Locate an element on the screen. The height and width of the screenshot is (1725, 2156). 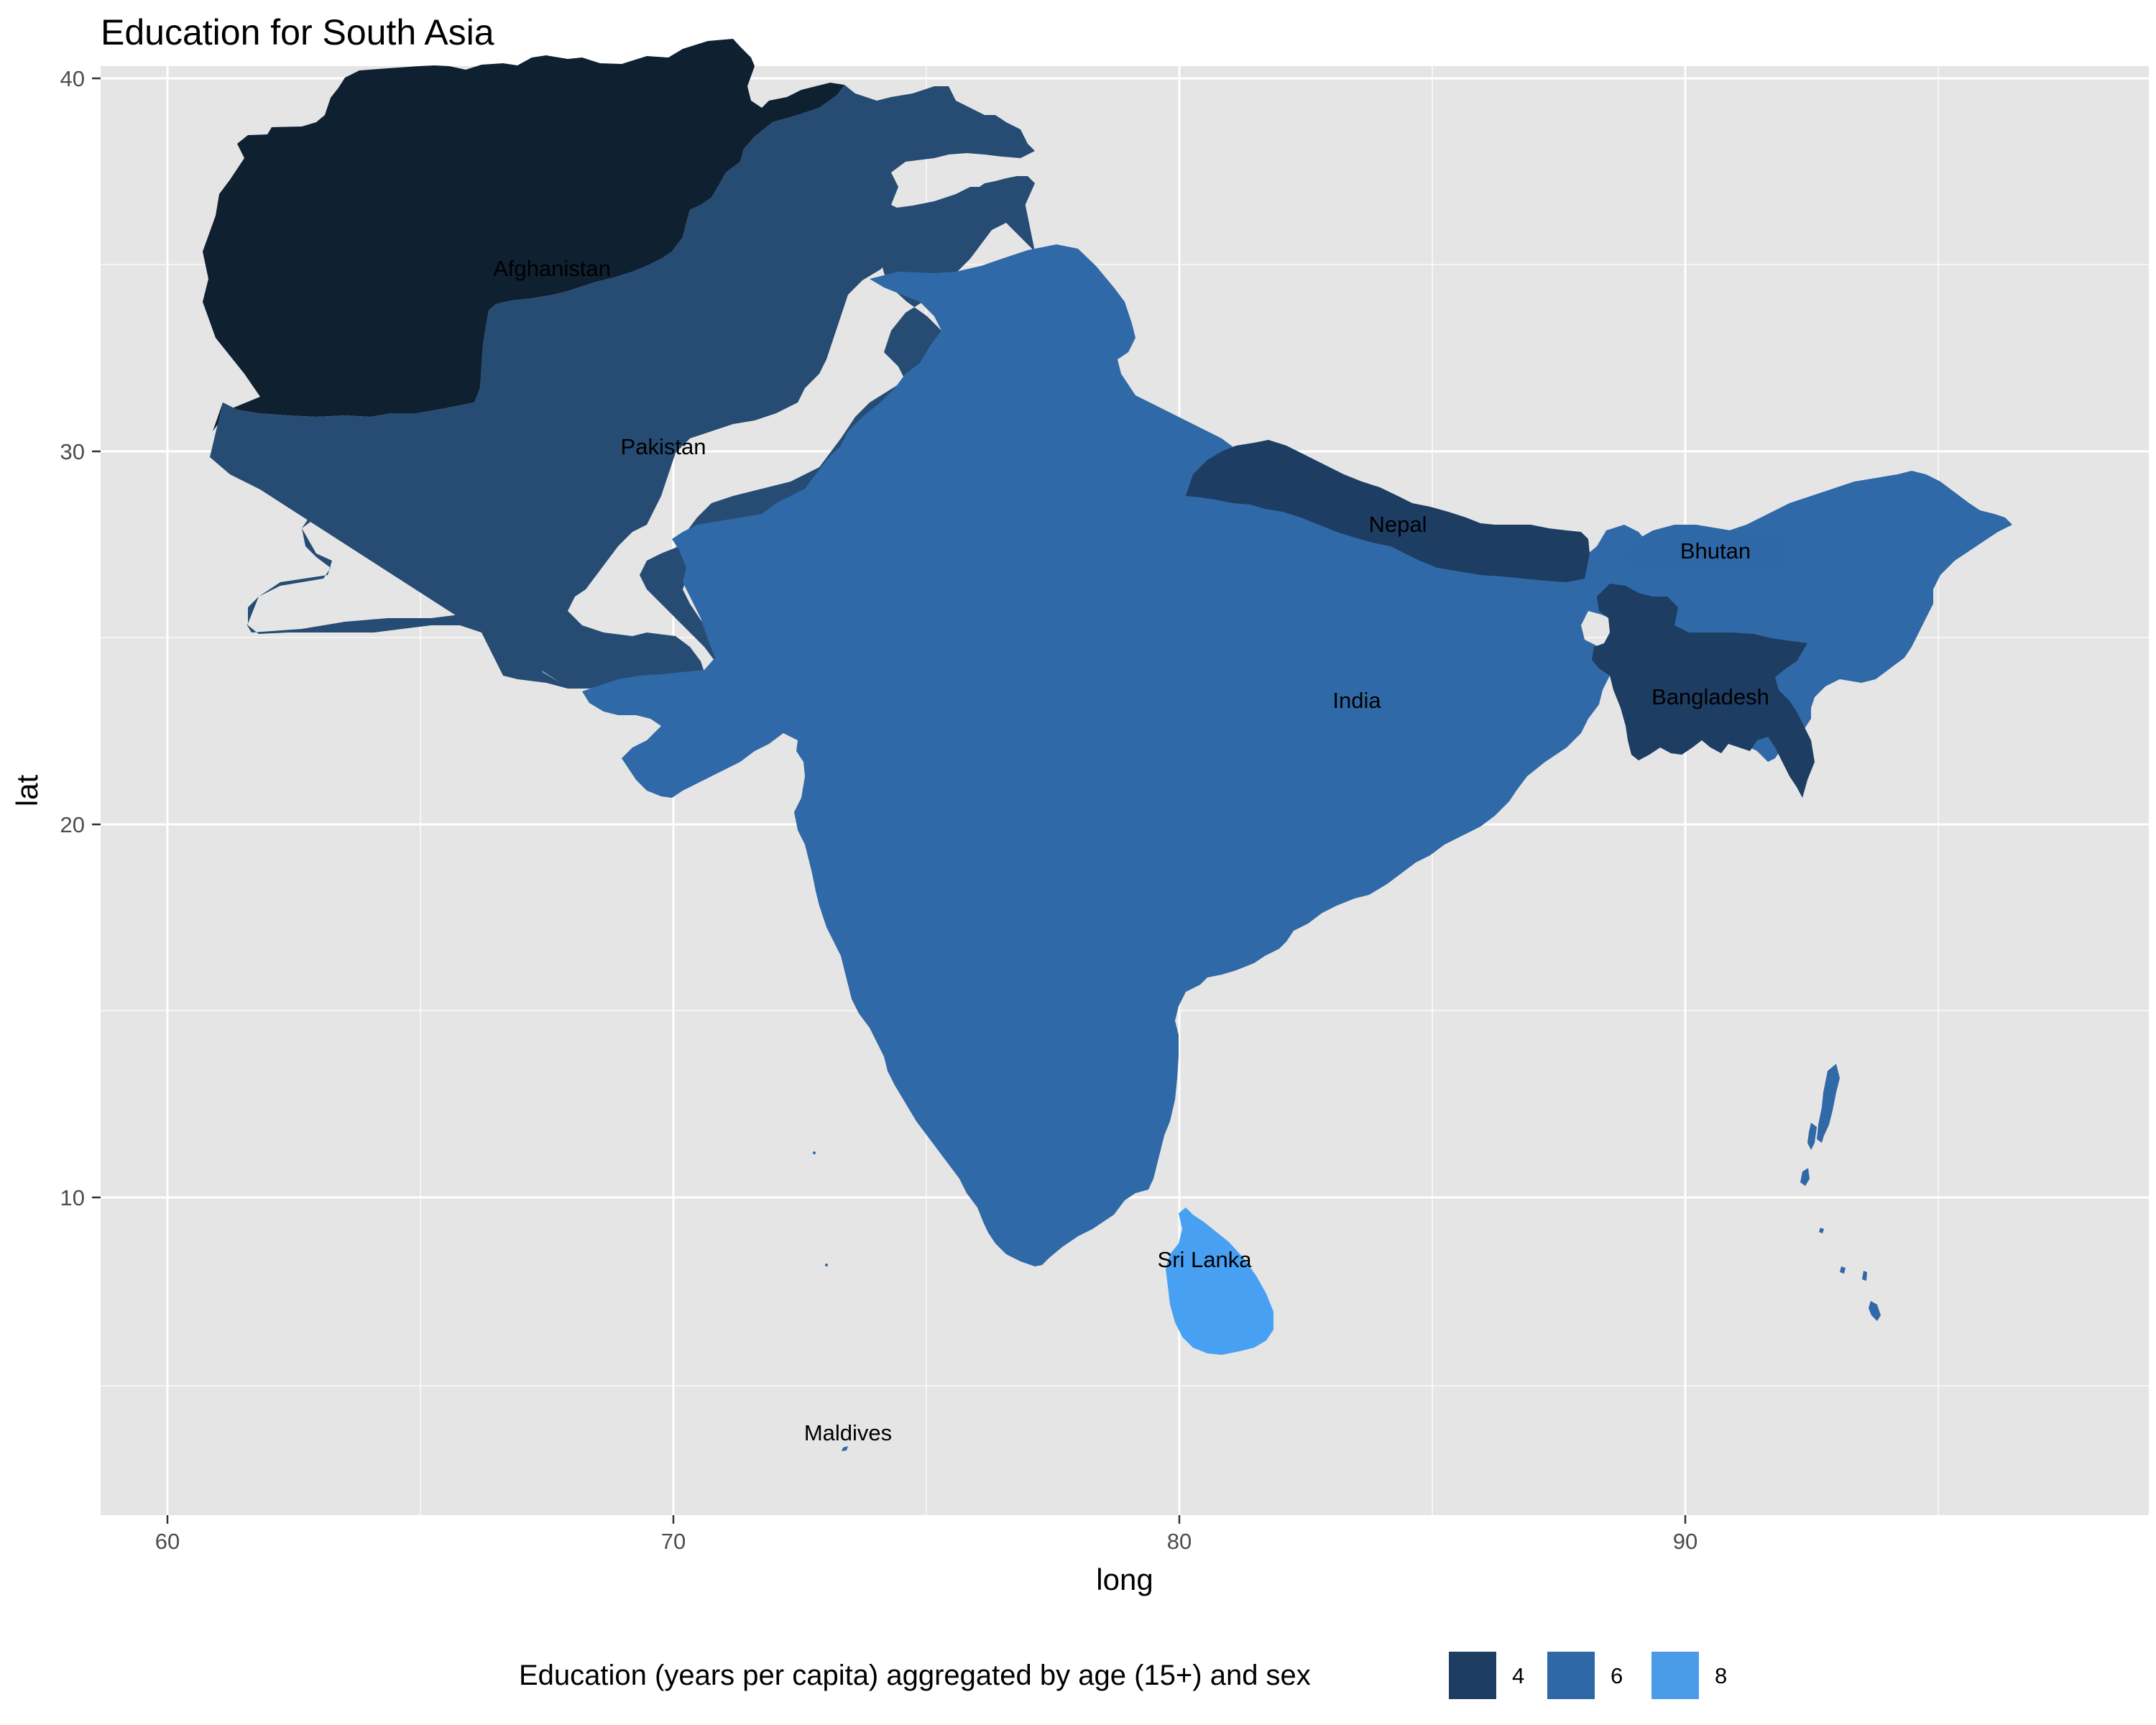
y-tick-label: 40 is located at coordinates (72, 78).